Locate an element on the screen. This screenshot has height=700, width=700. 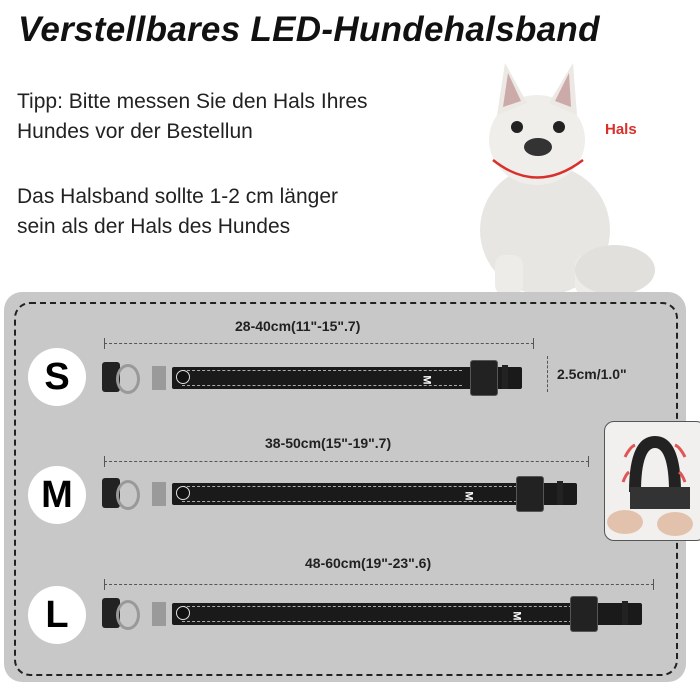
tip-line-1: Tipp: Bitte messen Sie den Hals Ihres is located at coordinates (192, 101).